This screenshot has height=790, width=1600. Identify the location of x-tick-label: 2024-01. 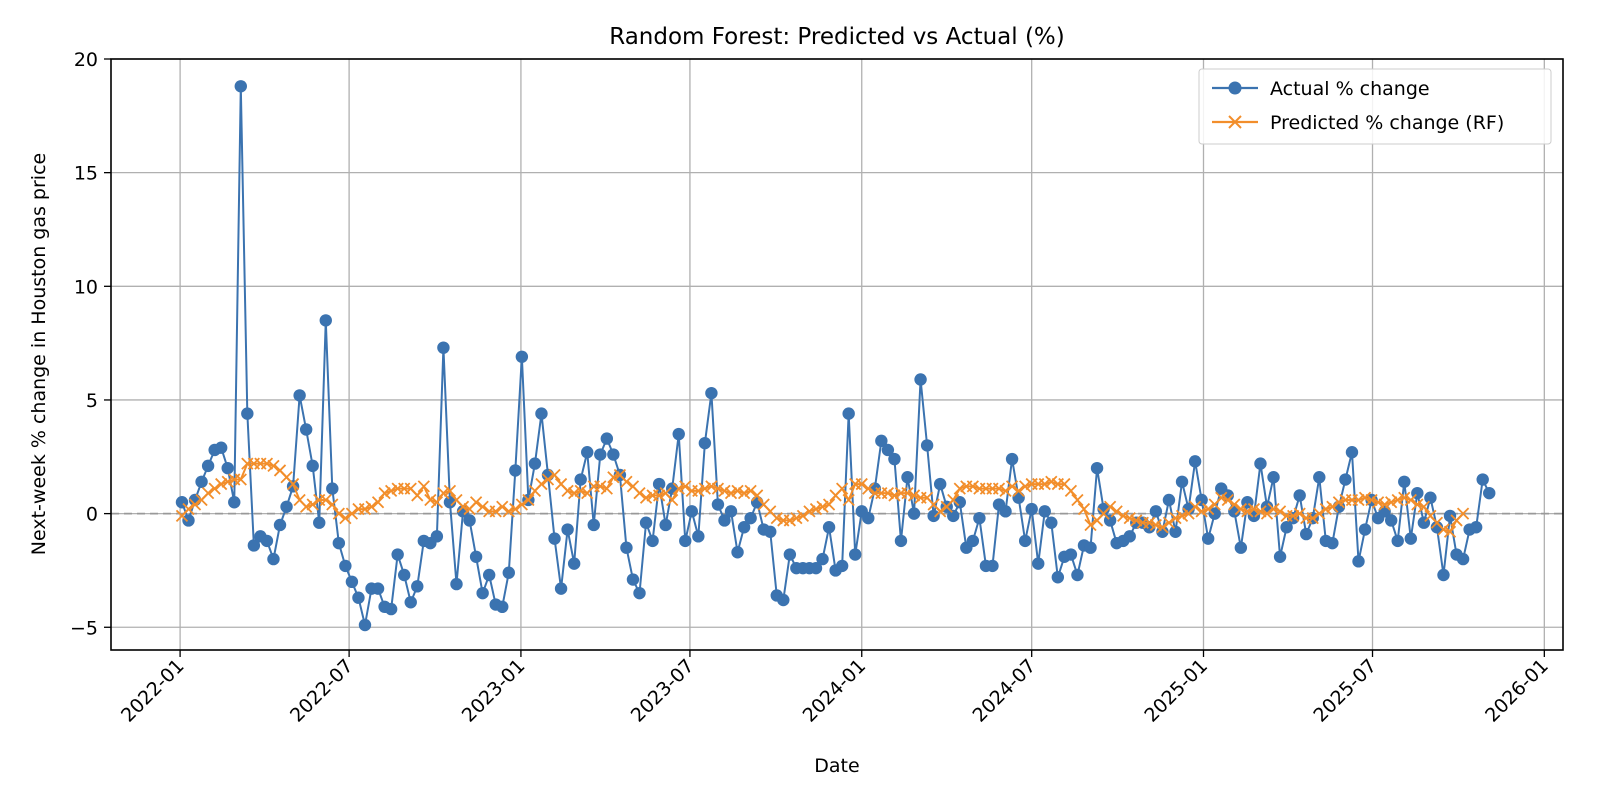
(835, 691).